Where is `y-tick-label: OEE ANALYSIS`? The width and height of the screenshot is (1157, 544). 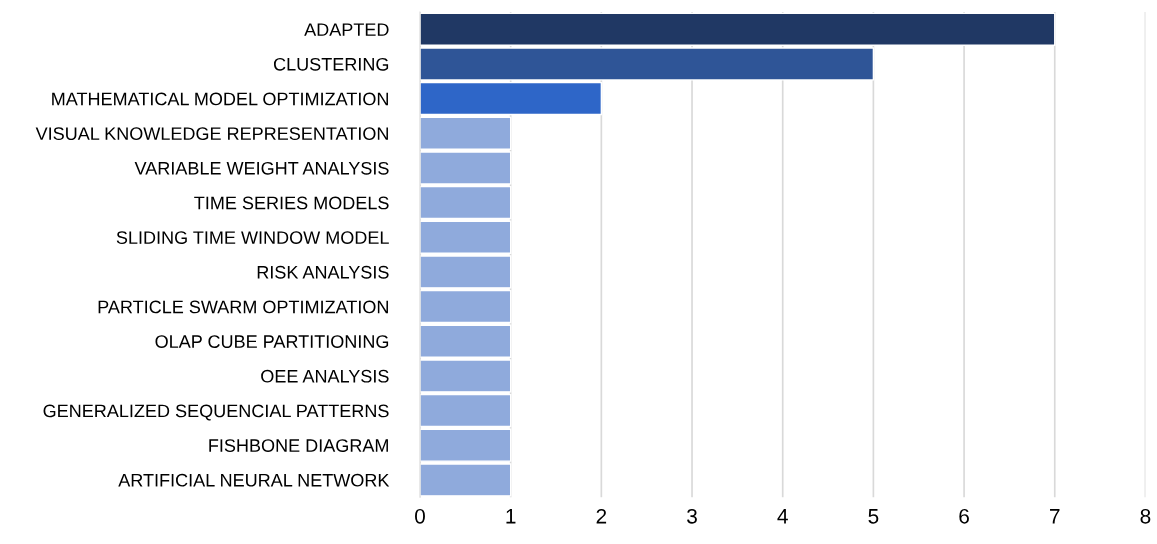
y-tick-label: OEE ANALYSIS is located at coordinates (325, 376).